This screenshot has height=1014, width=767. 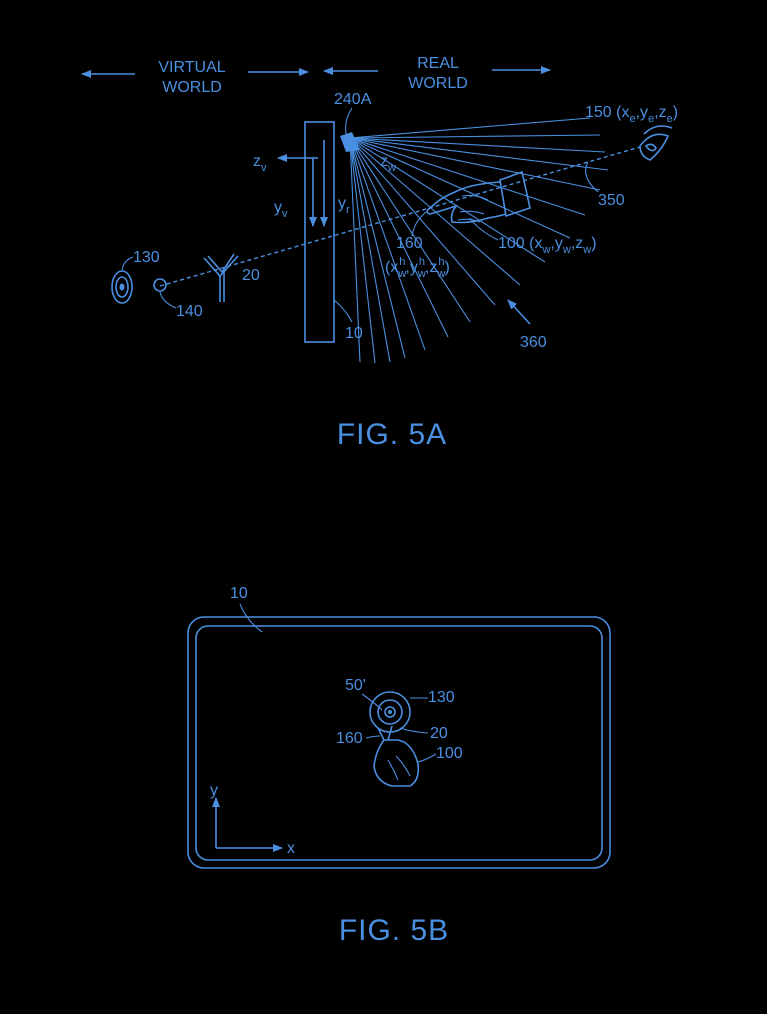 What do you see at coordinates (349, 121) in the screenshot?
I see `leader-240a` at bounding box center [349, 121].